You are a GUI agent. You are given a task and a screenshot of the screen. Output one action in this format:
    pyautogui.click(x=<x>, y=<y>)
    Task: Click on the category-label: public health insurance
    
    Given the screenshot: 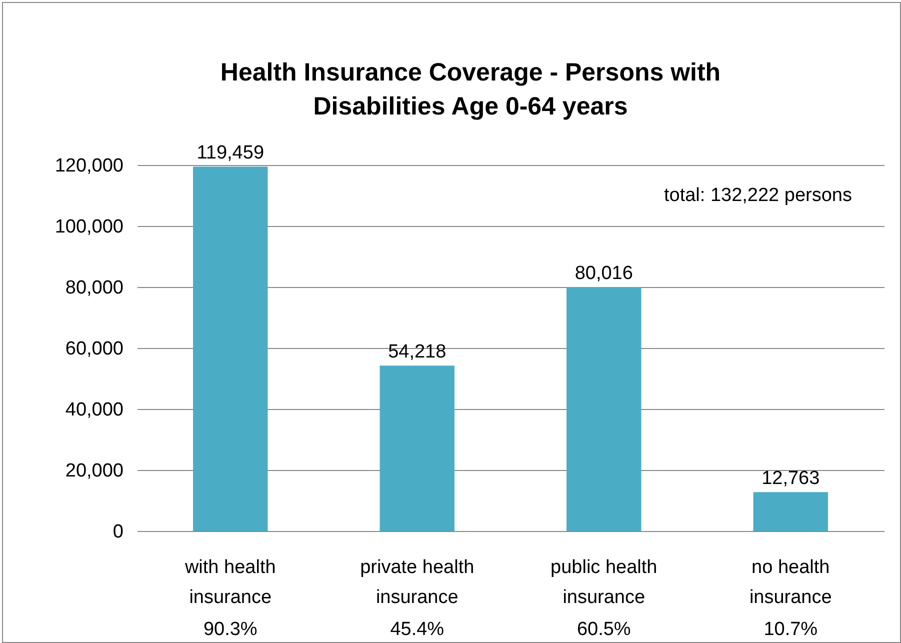 What is the action you would take?
    pyautogui.click(x=604, y=582)
    